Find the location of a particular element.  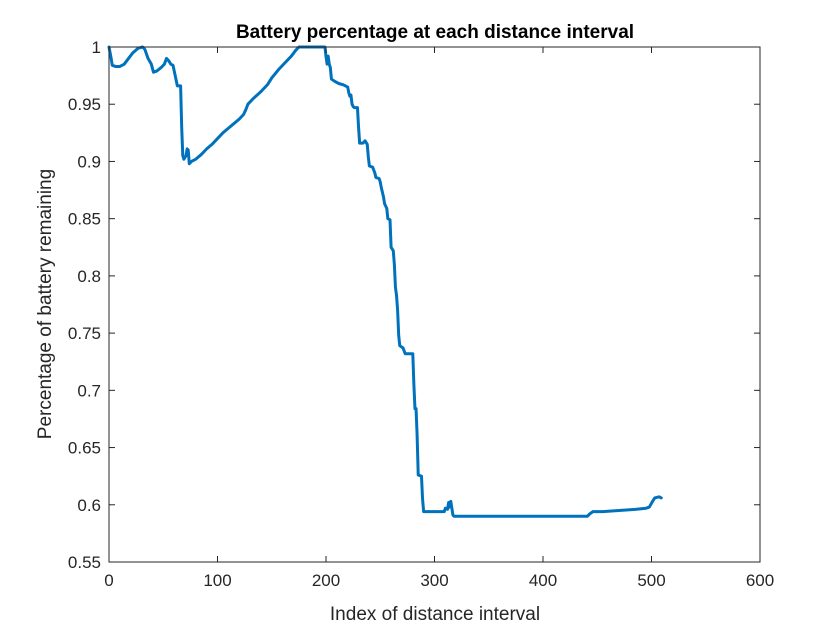

y-tick-label: 0.7 is located at coordinates (89, 390).